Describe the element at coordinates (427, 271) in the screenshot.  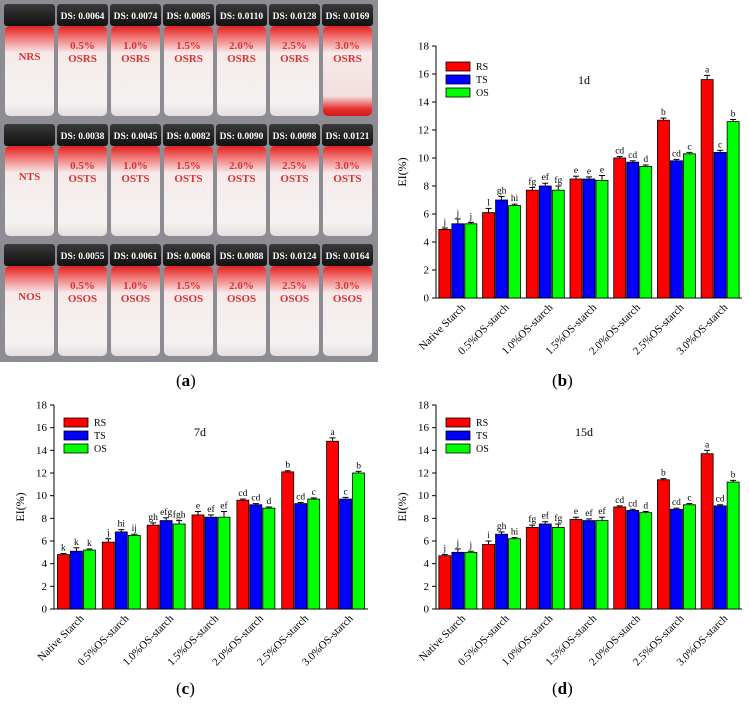
I see `y-tick-label: 2` at that location.